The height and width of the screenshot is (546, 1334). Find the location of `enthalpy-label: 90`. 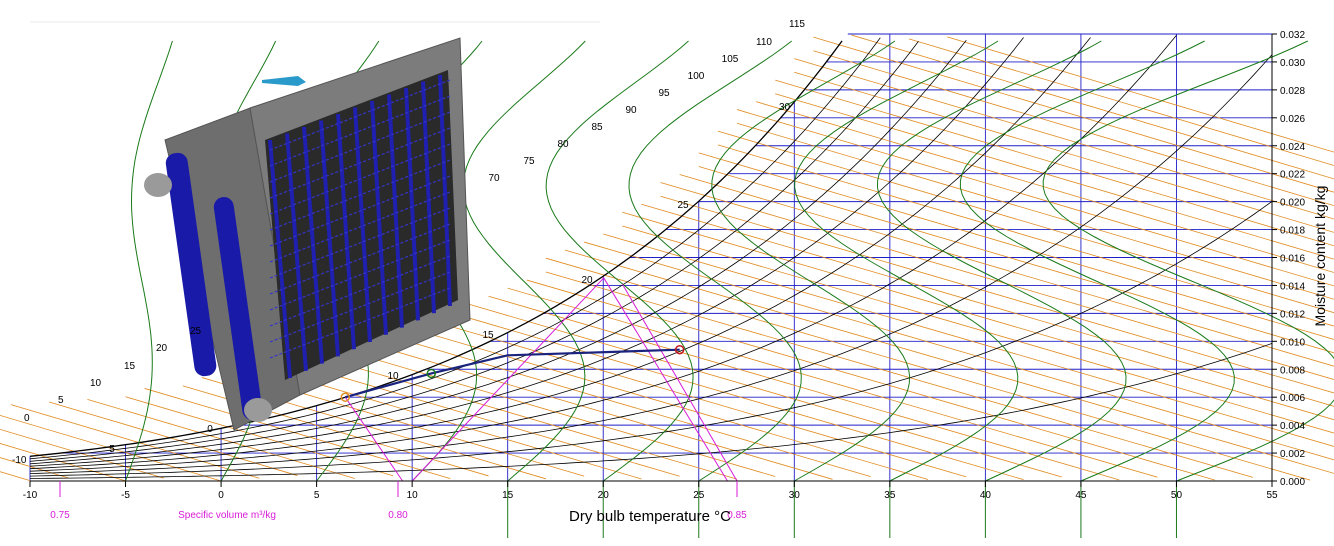

enthalpy-label: 90 is located at coordinates (631, 110).